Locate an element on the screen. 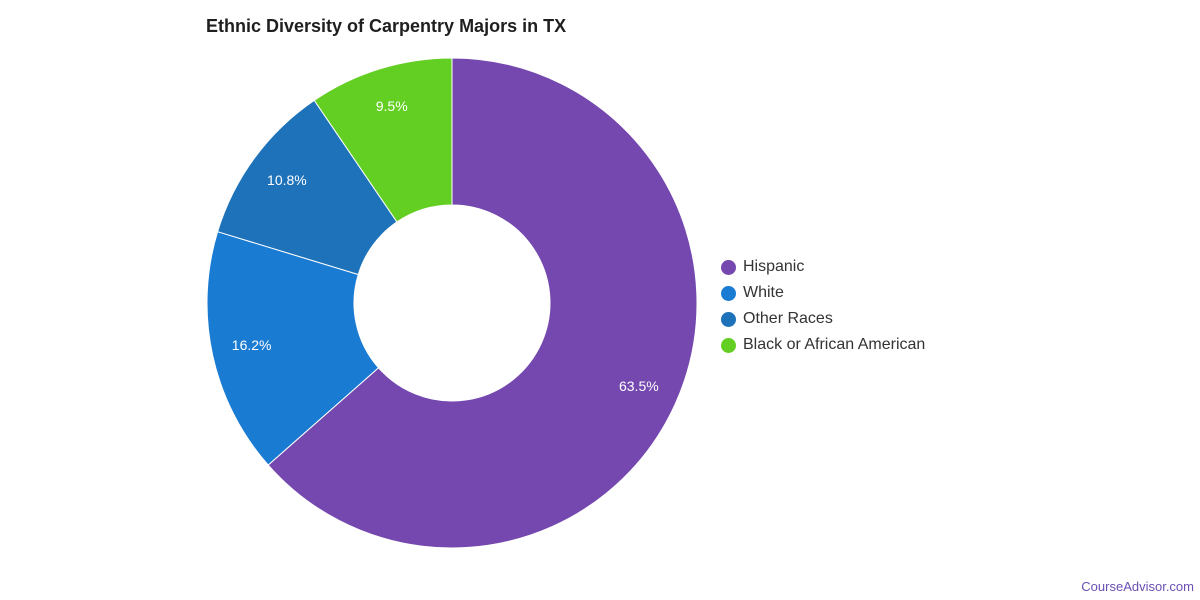  legend-label: Black or African American is located at coordinates (834, 344).